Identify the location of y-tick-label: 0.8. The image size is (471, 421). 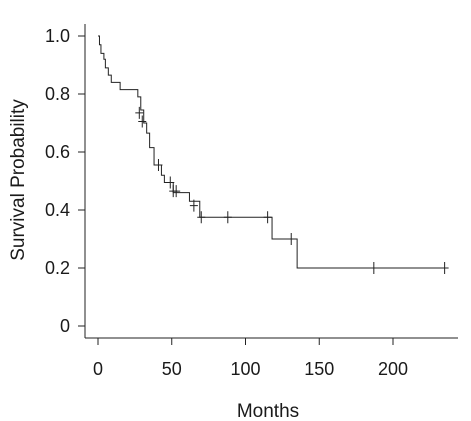
(57, 94).